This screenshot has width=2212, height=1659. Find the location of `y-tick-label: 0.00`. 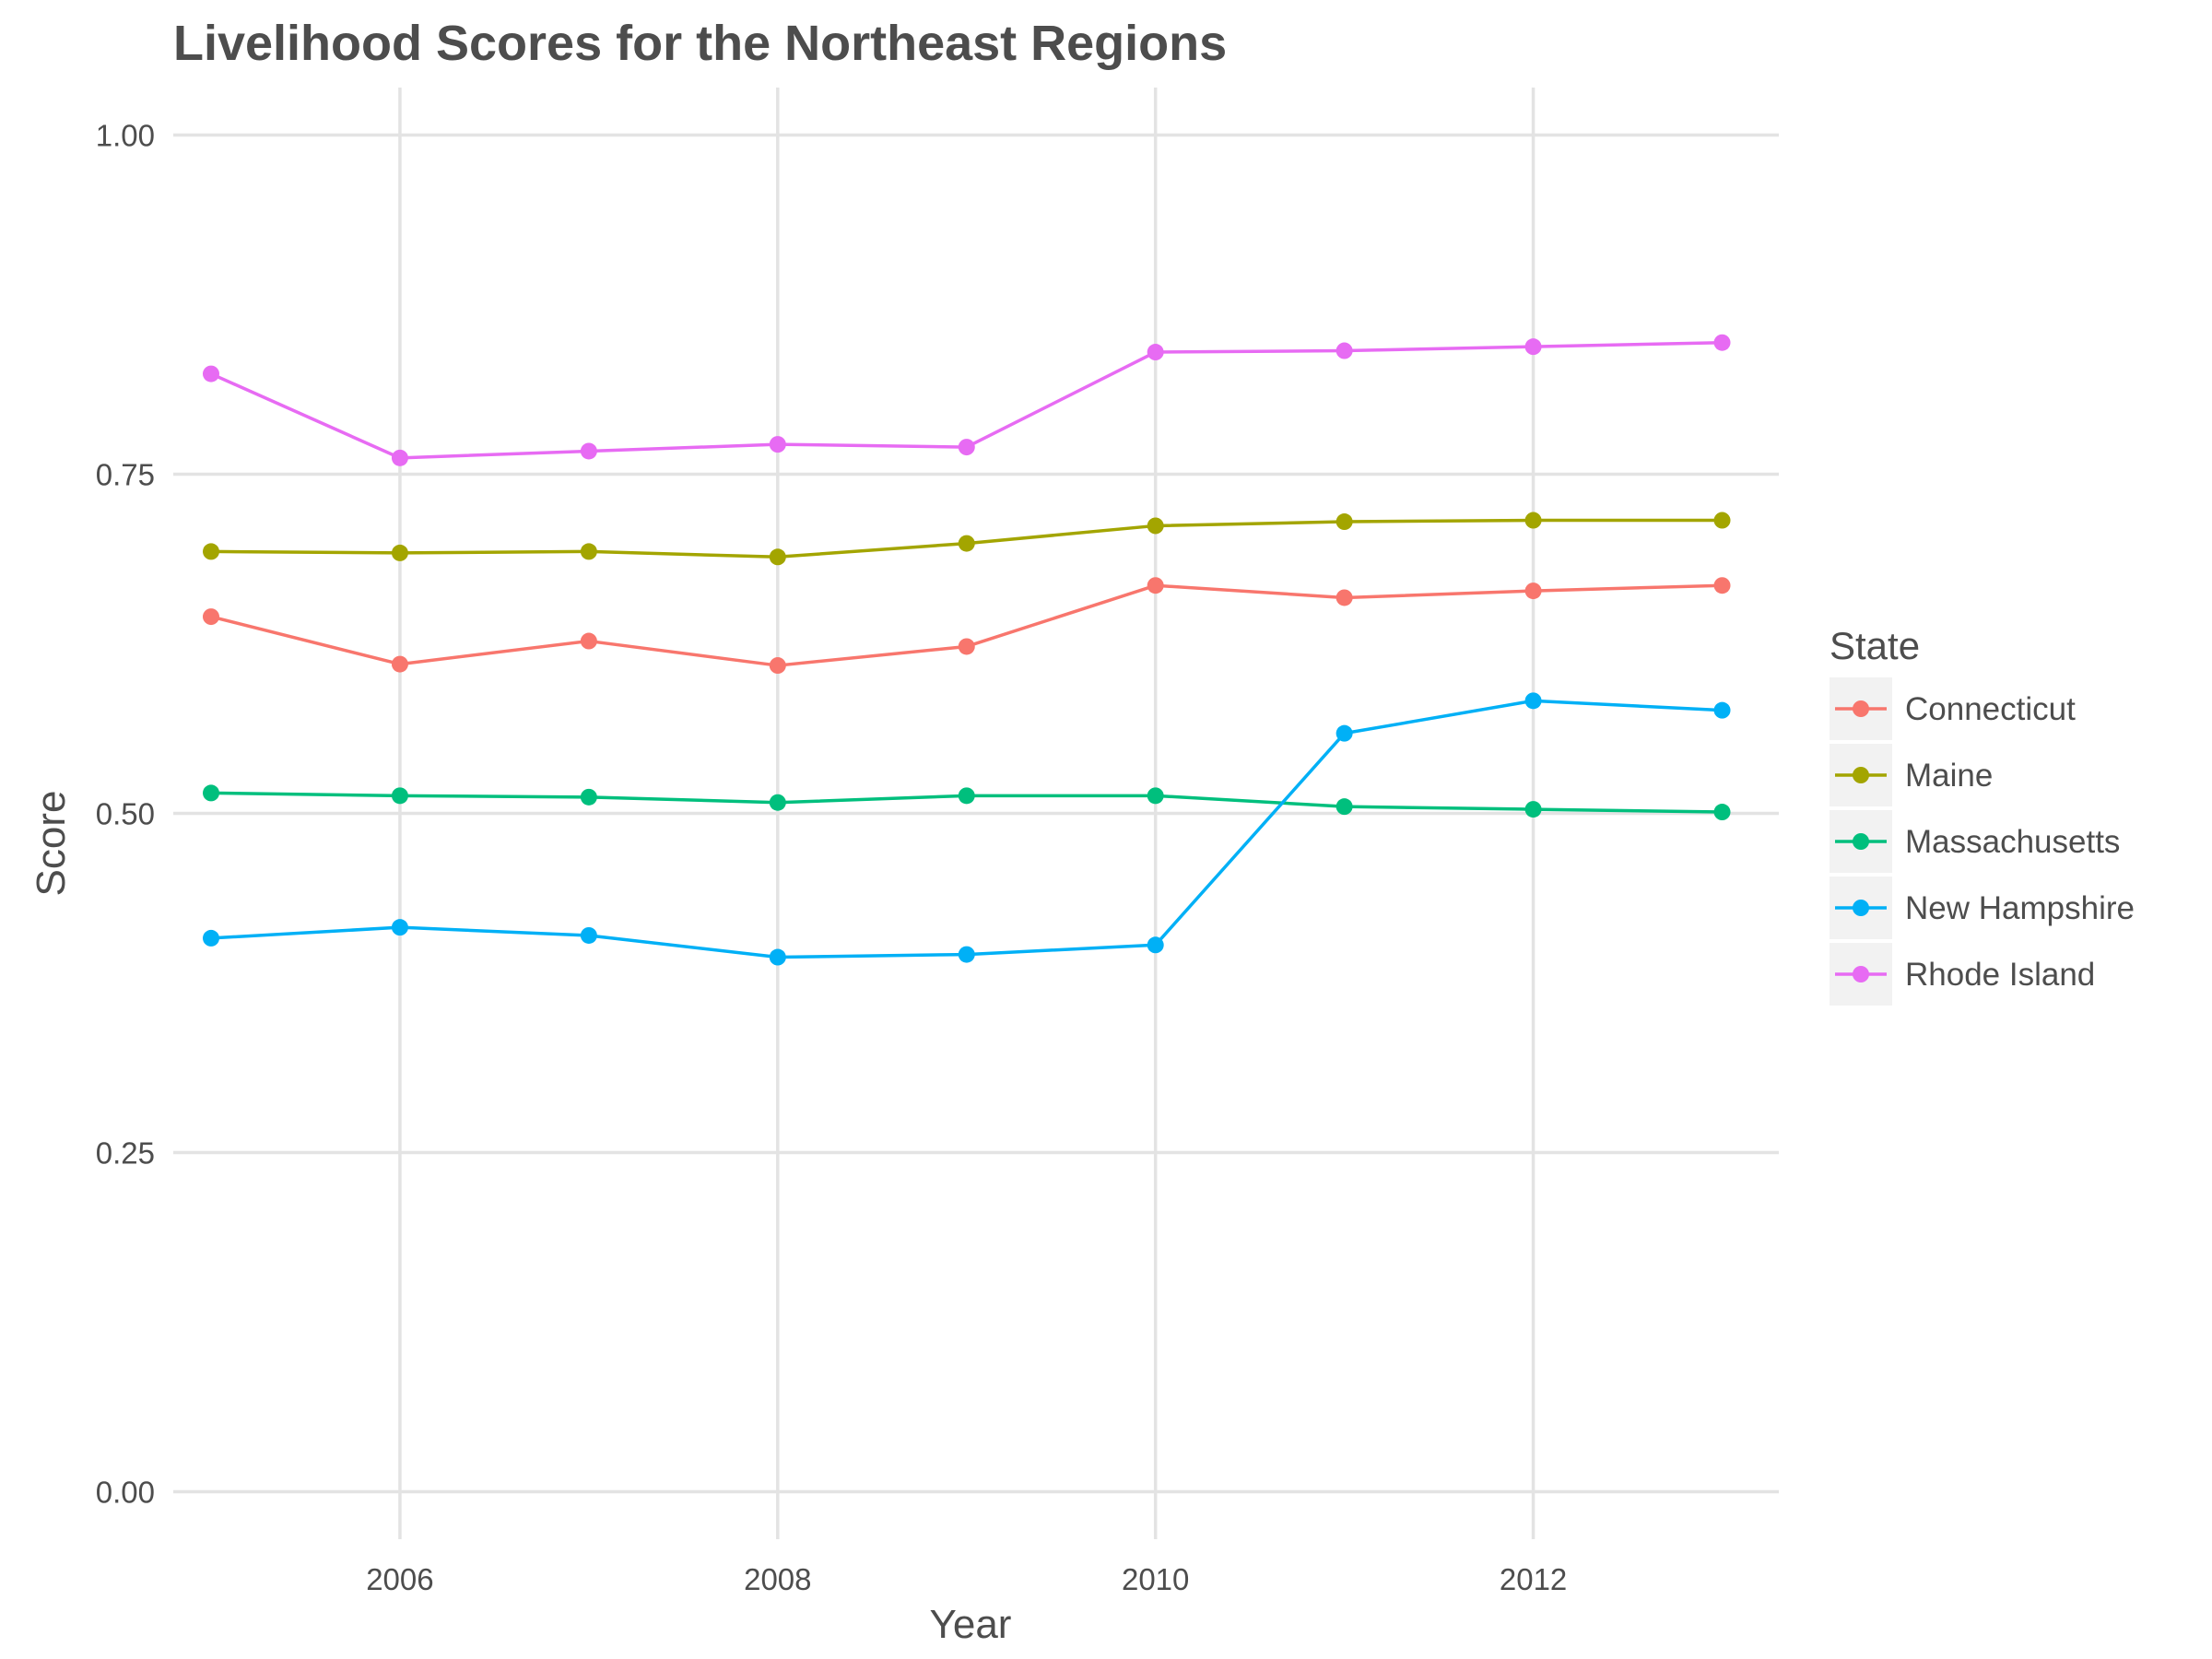

y-tick-label: 0.00 is located at coordinates (125, 1492).